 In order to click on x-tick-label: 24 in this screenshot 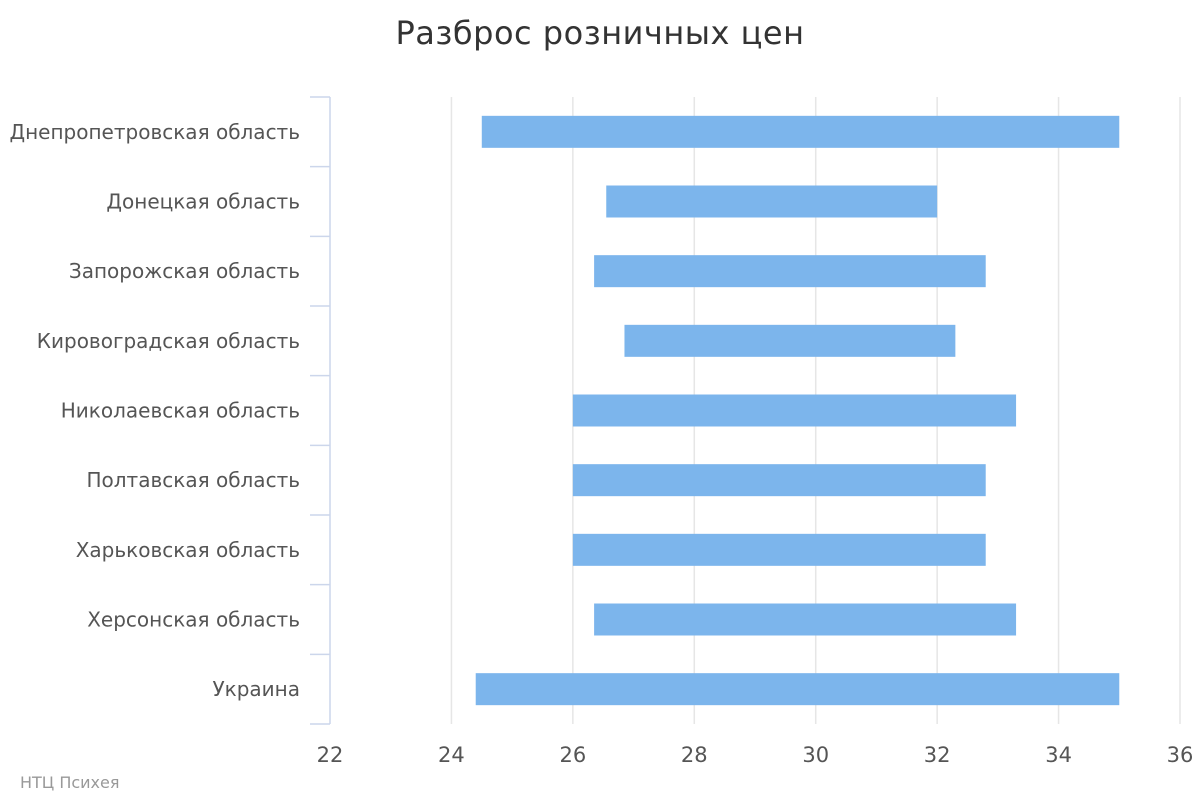, I will do `click(451, 755)`.